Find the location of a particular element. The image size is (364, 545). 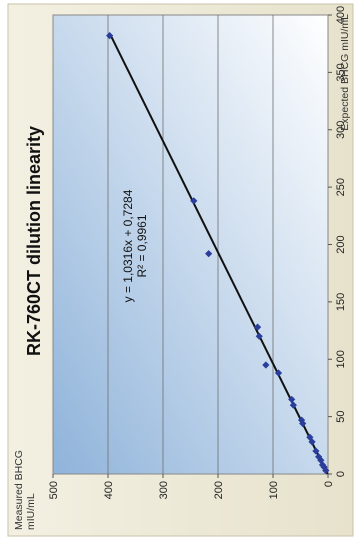

x-tick-label: 250 is located at coordinates (341, 187).